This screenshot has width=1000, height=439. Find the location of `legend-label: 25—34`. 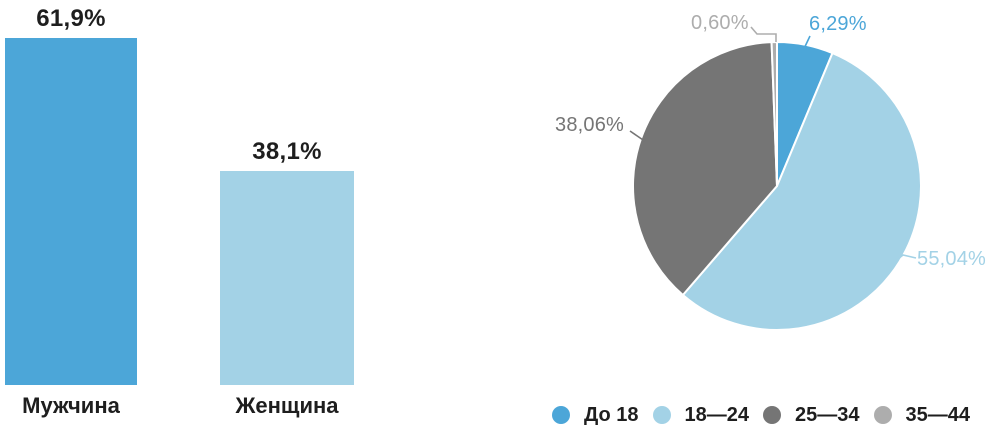

legend-label: 25—34 is located at coordinates (827, 415).